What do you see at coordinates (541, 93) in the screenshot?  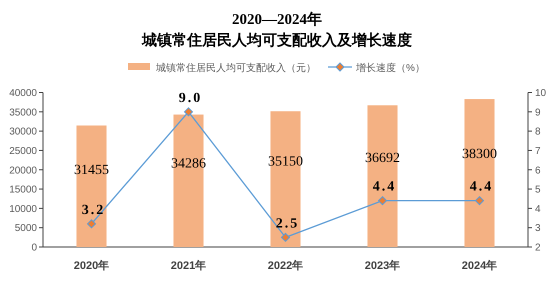 I see `y2-tick-label: 10` at bounding box center [541, 93].